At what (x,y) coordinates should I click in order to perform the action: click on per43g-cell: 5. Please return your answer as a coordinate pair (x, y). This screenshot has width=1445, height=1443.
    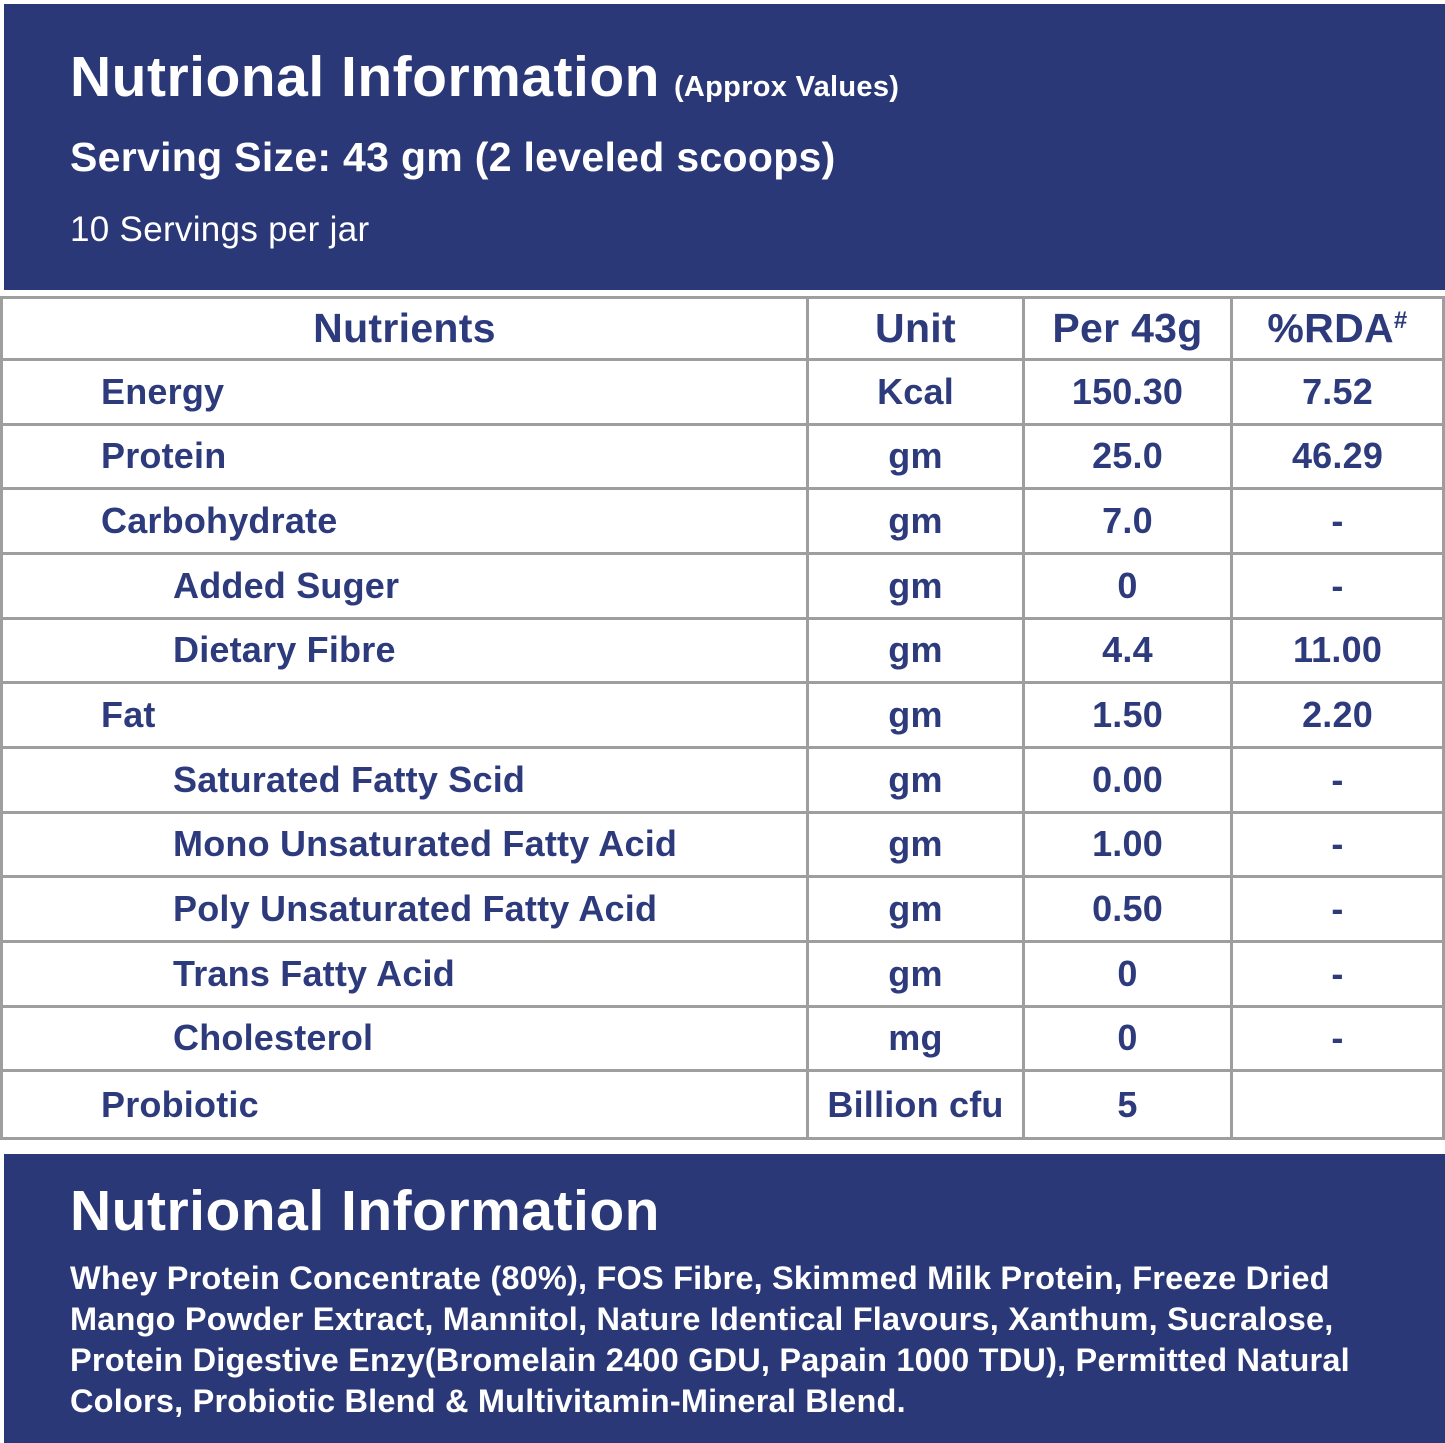
    Looking at the image, I should click on (1129, 1104).